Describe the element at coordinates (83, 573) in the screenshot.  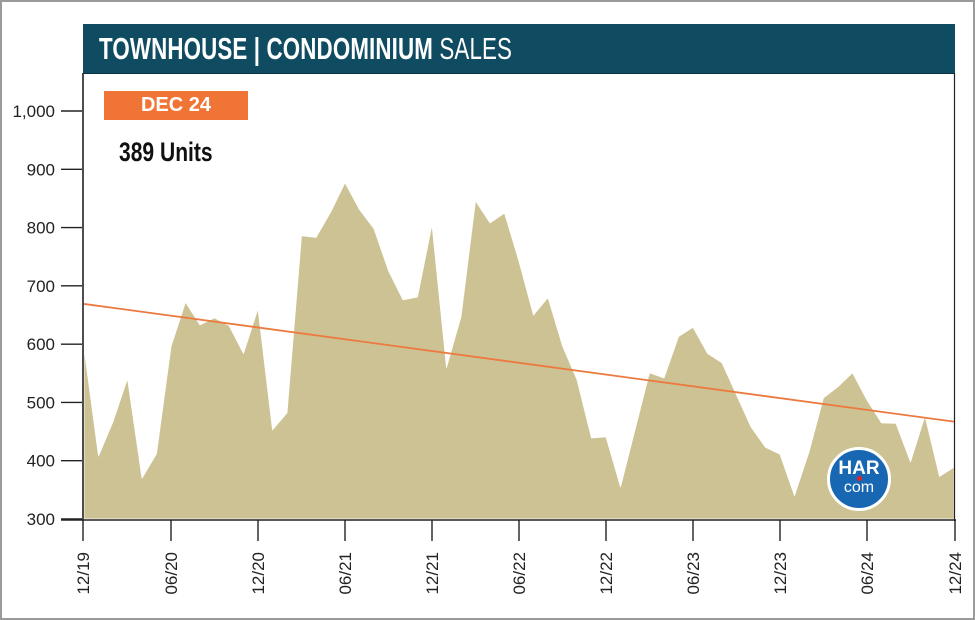
I see `x-tick-label: 12/19` at that location.